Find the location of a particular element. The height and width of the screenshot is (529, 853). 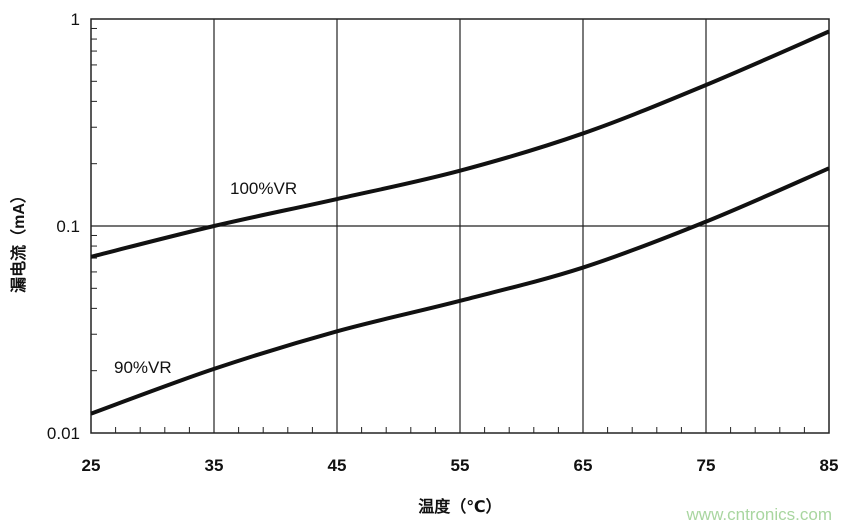

x-tick-labels: 25 35 45 55 65 75 85 is located at coordinates (460, 465).